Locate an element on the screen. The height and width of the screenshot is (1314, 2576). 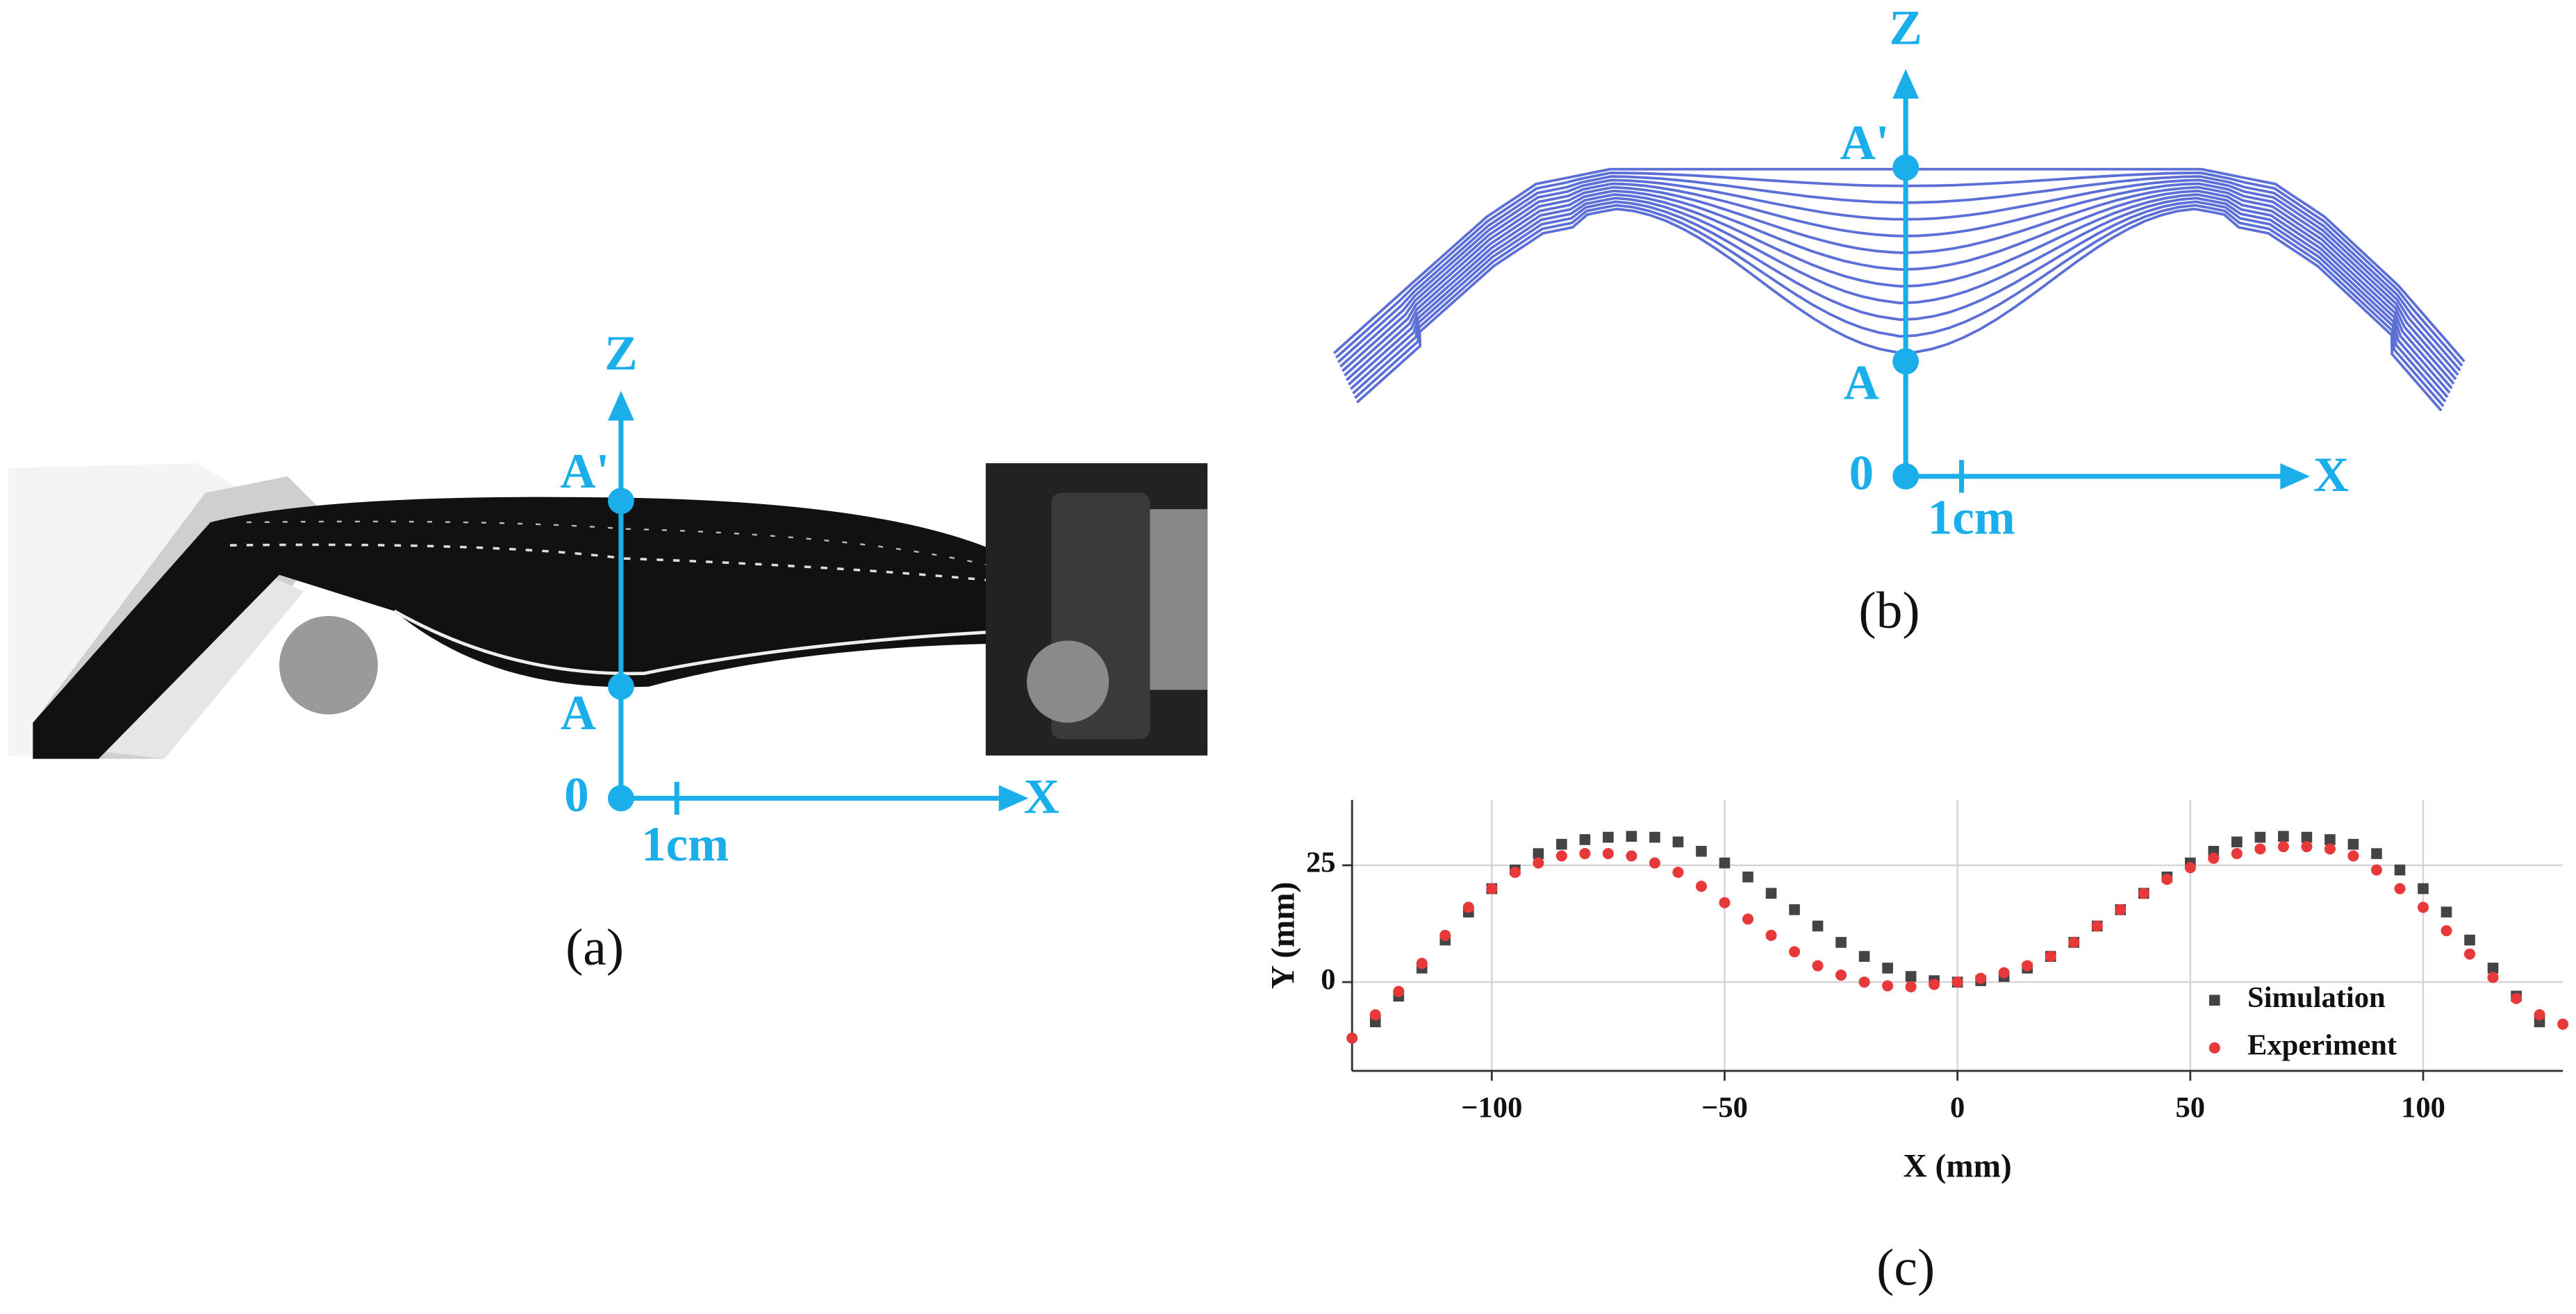
panel-a-axes is located at coordinates (818, 602).